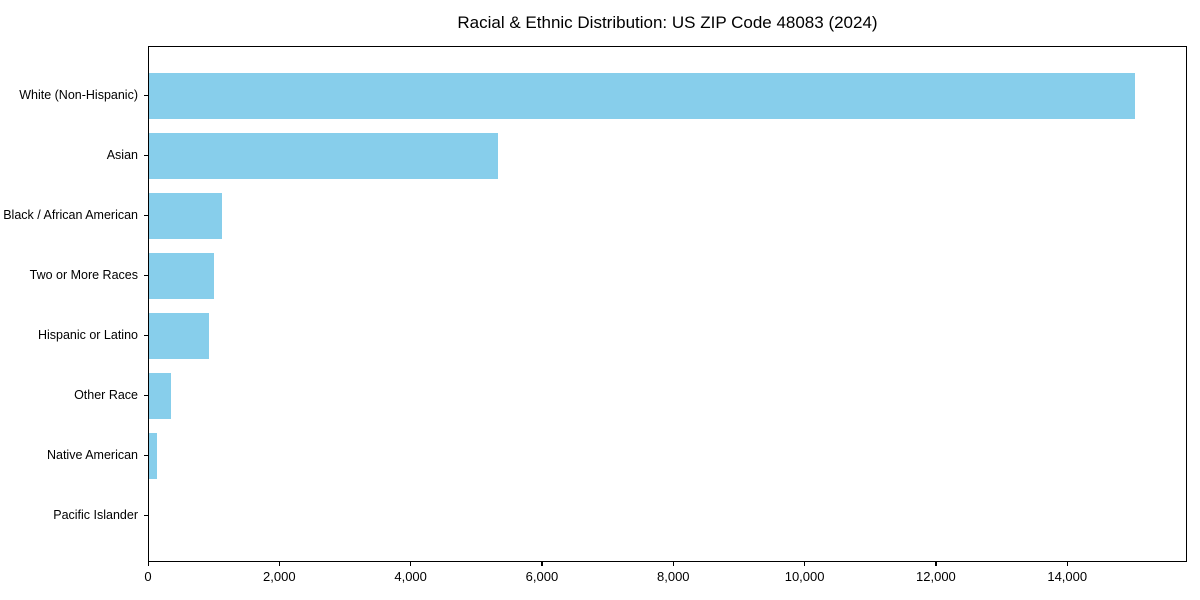 This screenshot has height=600, width=1200. I want to click on category-label: Native American, so click(92, 455).